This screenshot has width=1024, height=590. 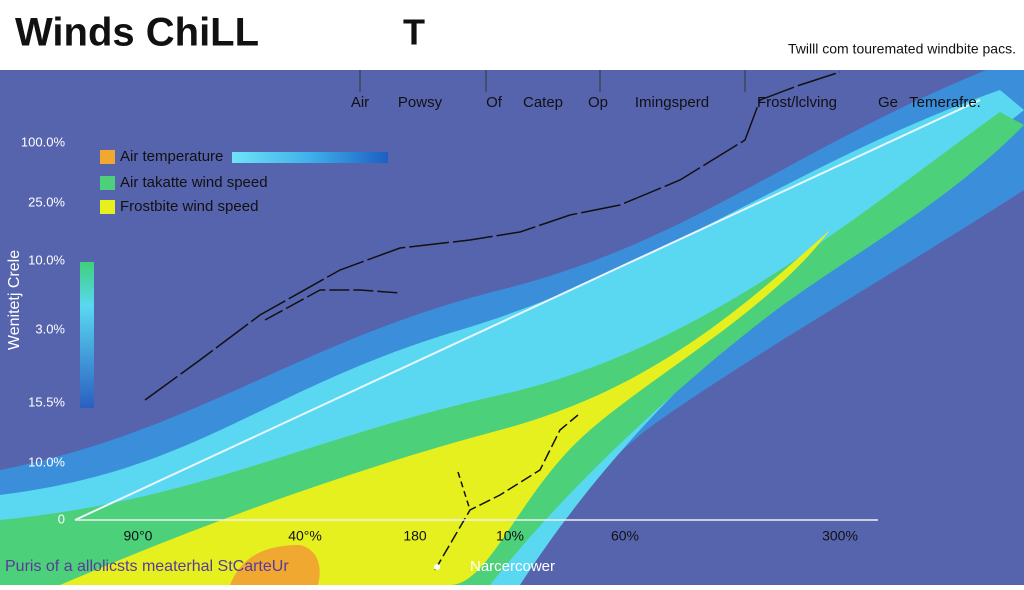 I want to click on top-label: Air, so click(x=360, y=102).